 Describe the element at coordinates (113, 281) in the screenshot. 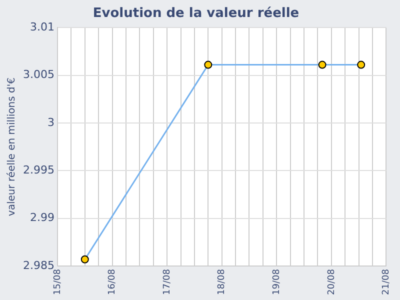

I see `x-tick-label: 16/08` at that location.